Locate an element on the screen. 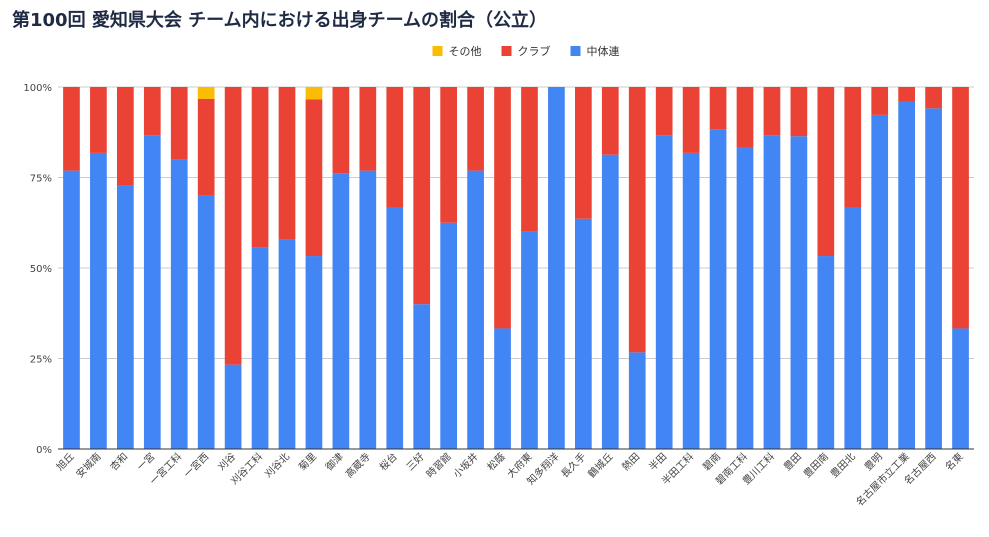 The height and width of the screenshot is (537, 989). x-tick-label: 長久手 is located at coordinates (573, 465).